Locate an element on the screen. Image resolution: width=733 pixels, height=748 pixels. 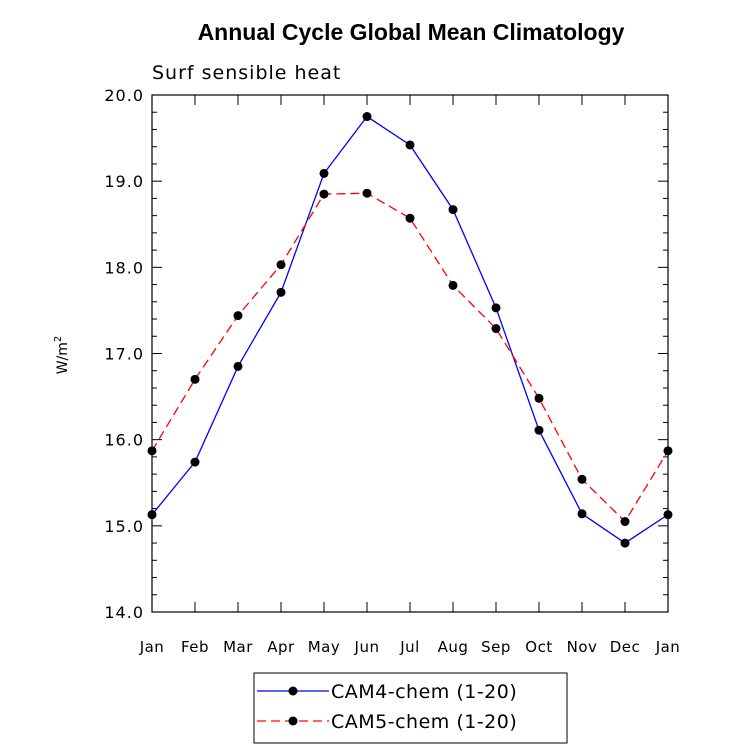
x-tick-label: Apr is located at coordinates (281, 647).